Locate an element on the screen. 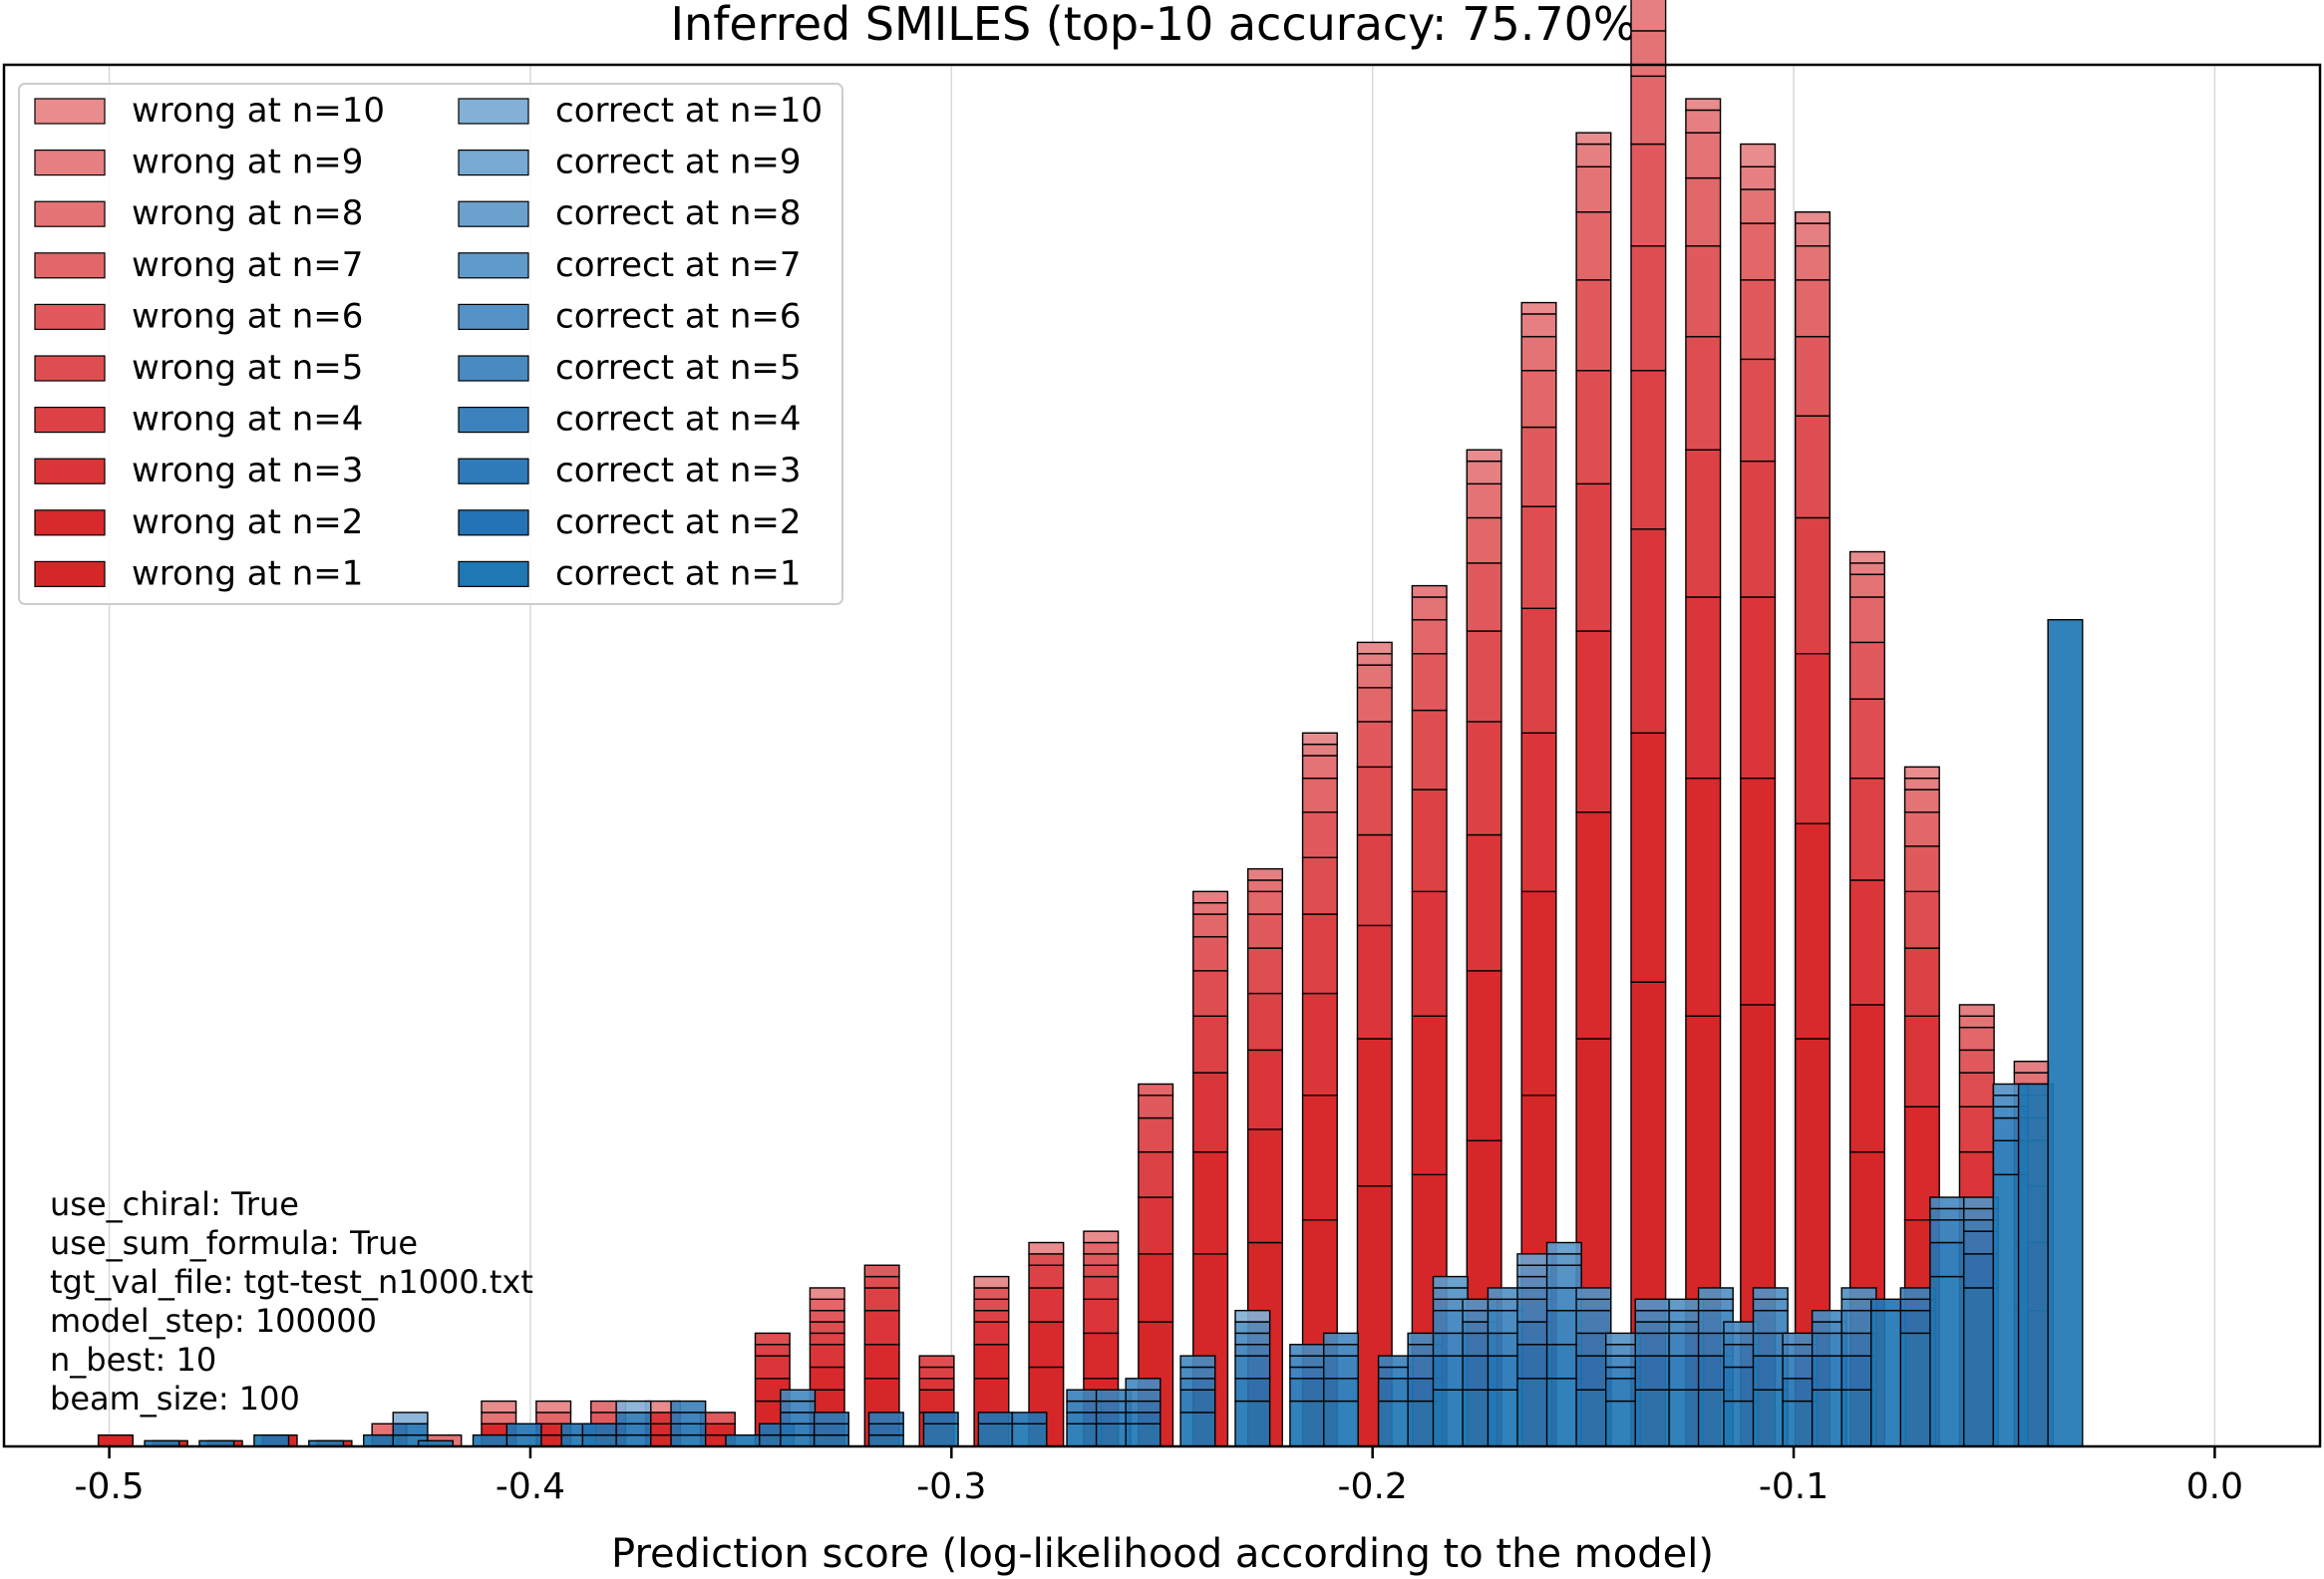  correct-legend-label: correct at n=1 is located at coordinates (678, 573).